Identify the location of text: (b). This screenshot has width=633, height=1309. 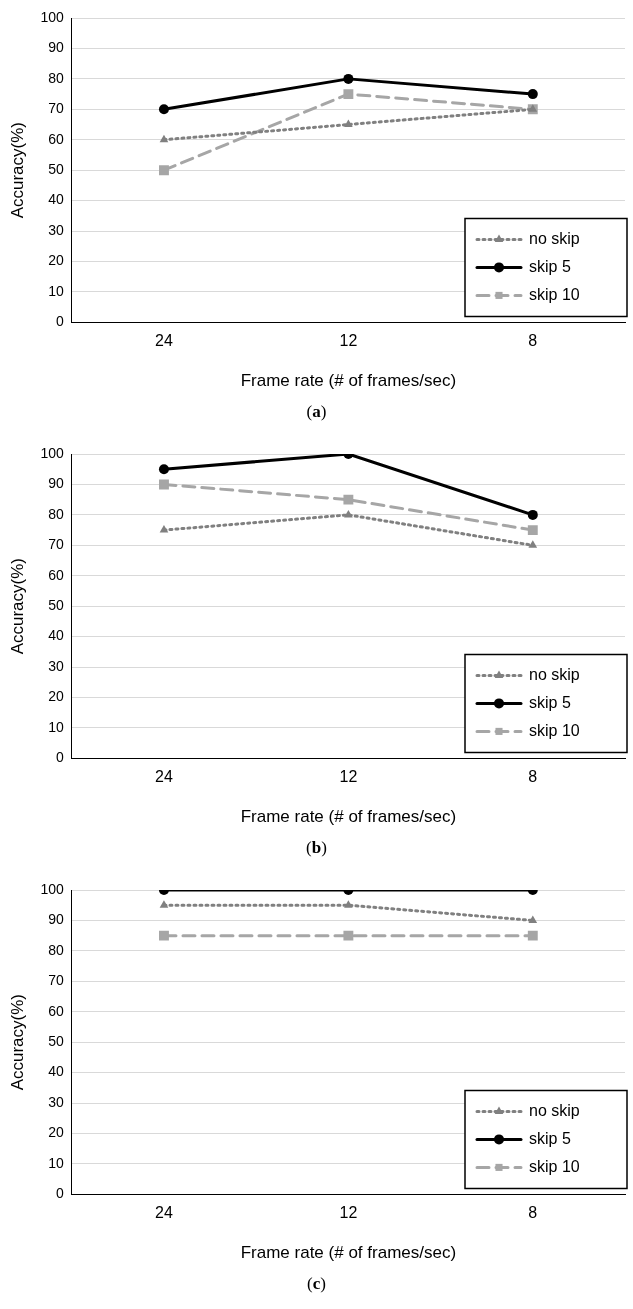
(316, 848).